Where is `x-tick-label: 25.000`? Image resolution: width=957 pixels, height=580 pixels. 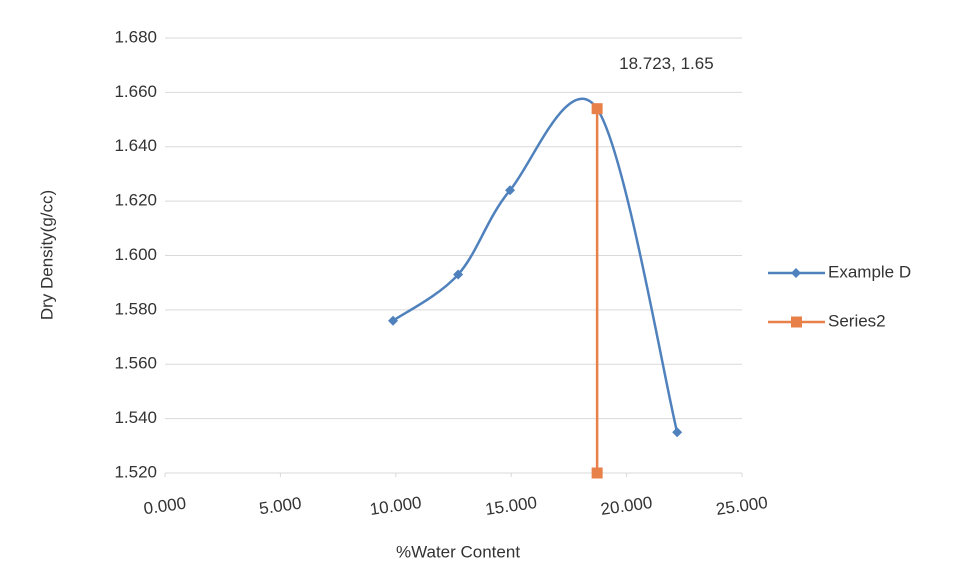
x-tick-label: 25.000 is located at coordinates (742, 506).